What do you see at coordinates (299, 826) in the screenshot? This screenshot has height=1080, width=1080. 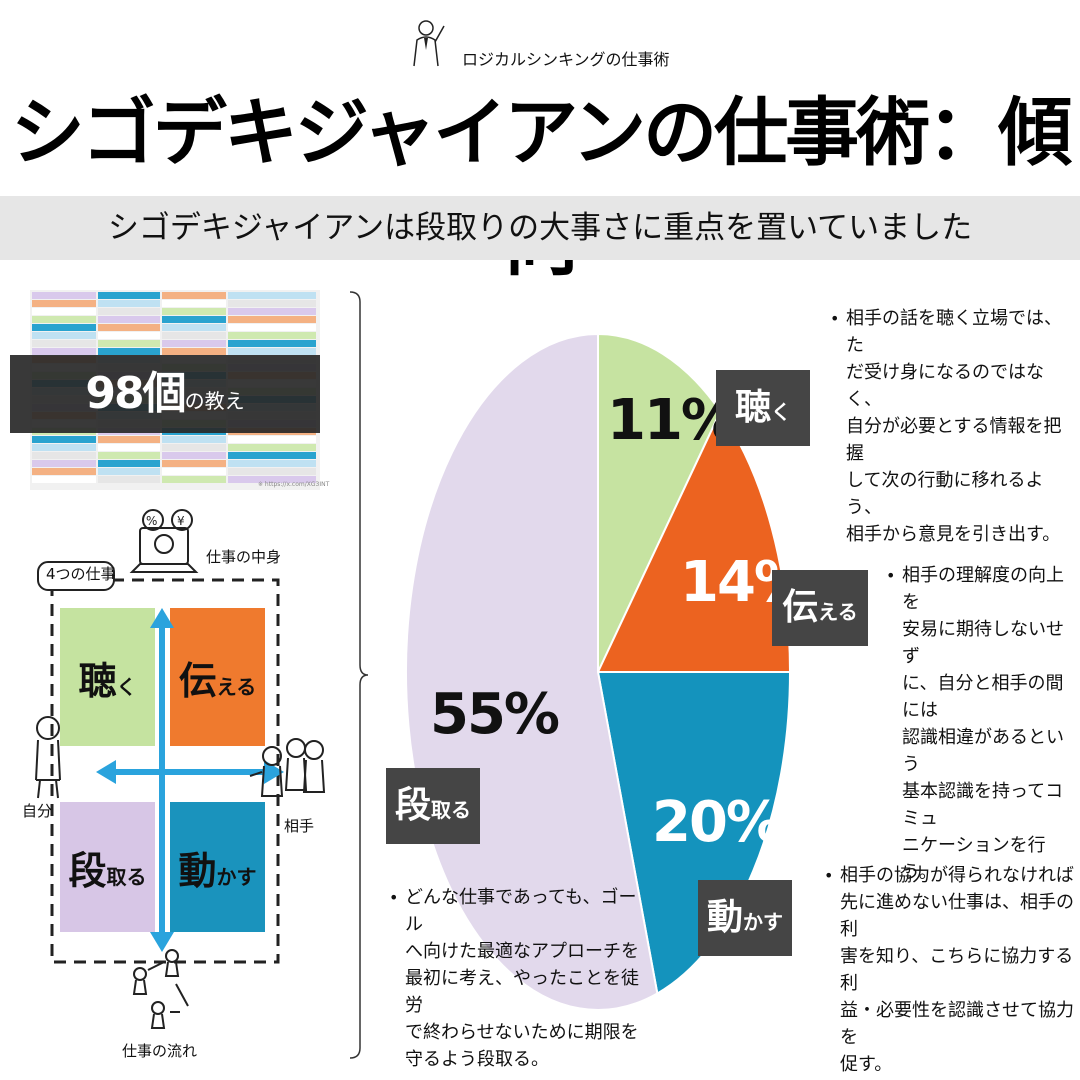 I see `other-label: 相手` at bounding box center [299, 826].